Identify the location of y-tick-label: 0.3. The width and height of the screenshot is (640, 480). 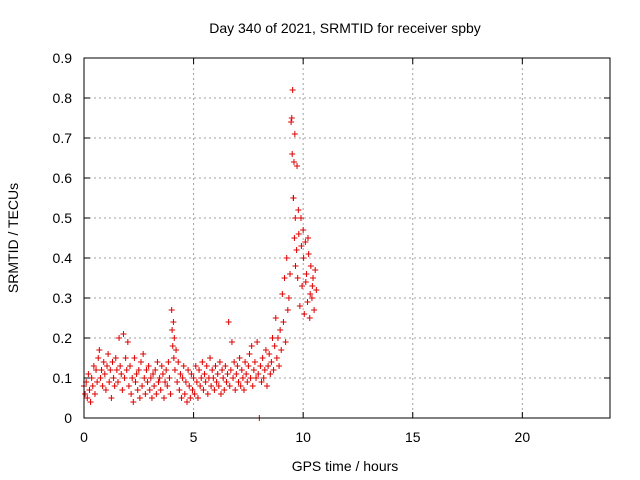
(63, 298).